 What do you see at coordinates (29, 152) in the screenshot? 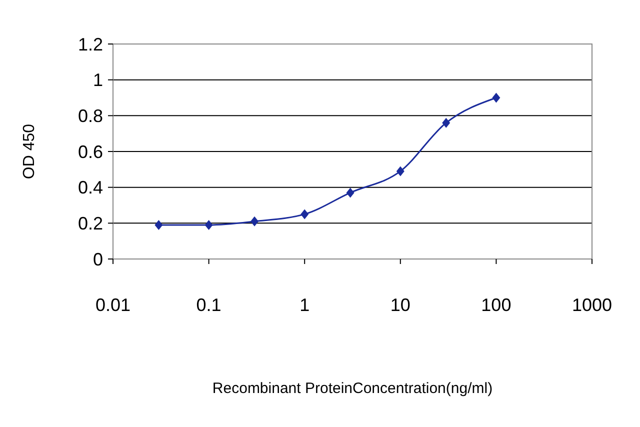
I see `y-axis-title: OD 450` at bounding box center [29, 152].